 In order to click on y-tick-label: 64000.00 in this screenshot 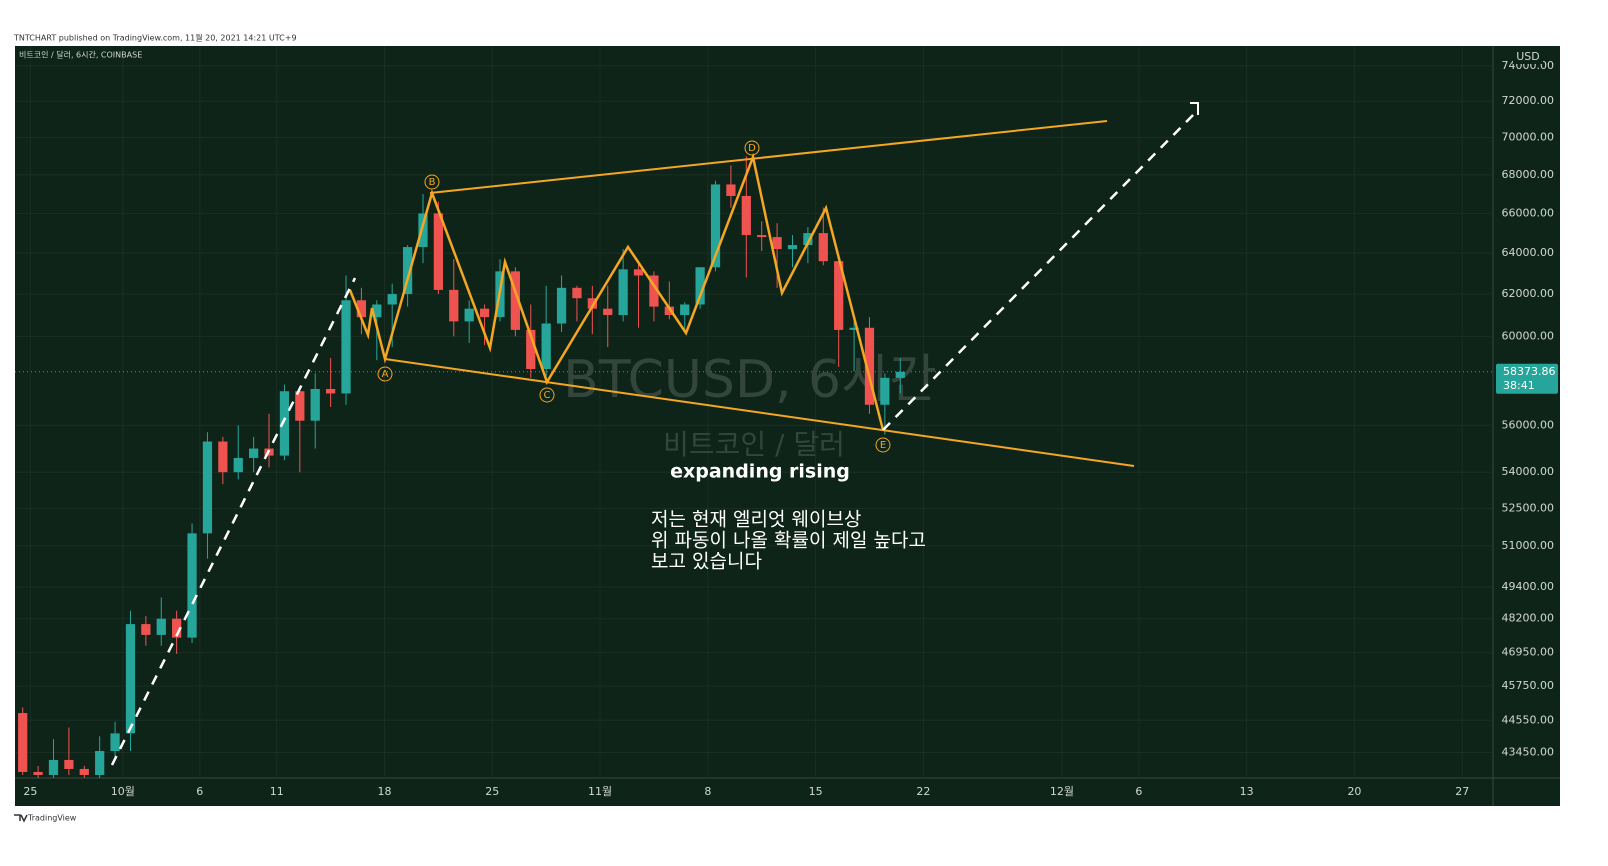, I will do `click(1528, 252)`.